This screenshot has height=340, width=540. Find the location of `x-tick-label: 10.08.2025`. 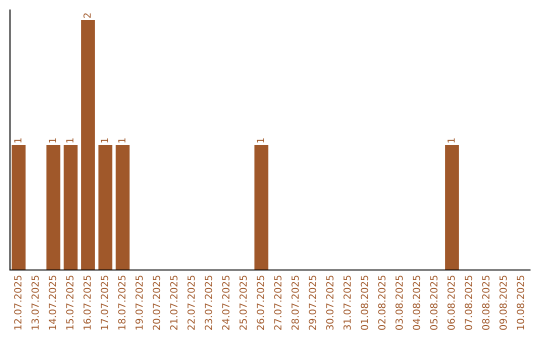

x-tick-label: 10.08.2025 is located at coordinates (520, 303).